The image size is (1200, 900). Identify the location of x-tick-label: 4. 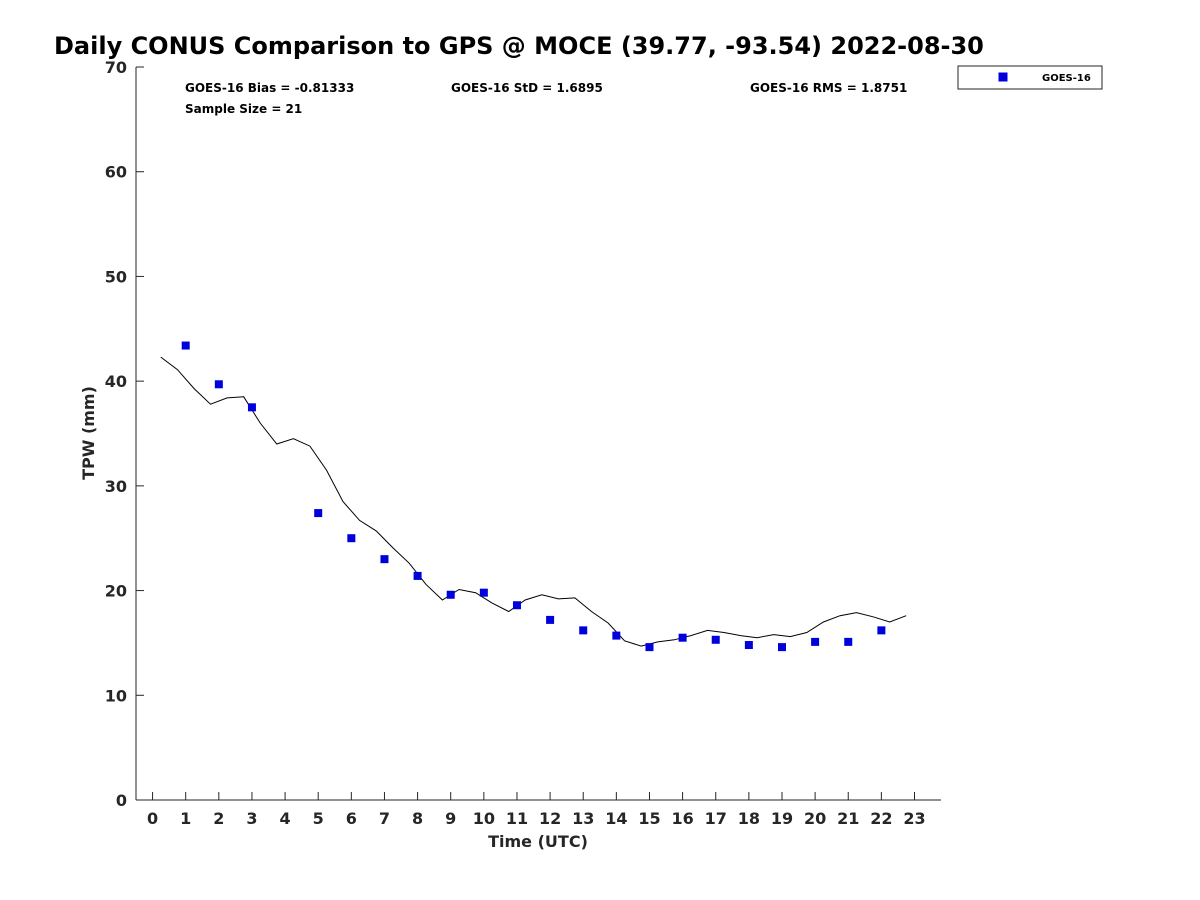
(285, 818).